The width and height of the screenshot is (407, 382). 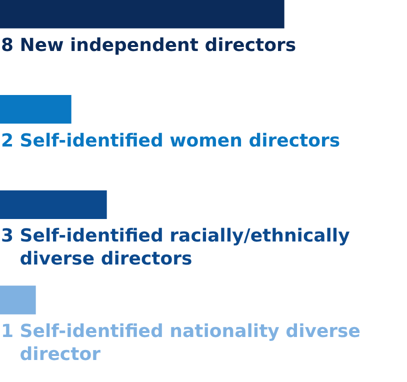 What do you see at coordinates (170, 141) in the screenshot?
I see `y-tick-label: 2 Self-identified women directors` at bounding box center [170, 141].